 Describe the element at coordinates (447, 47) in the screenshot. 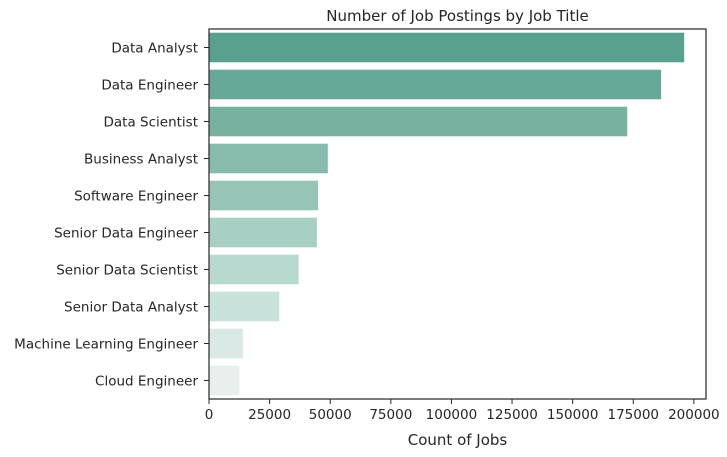

I see `bar-data-analyst` at that location.